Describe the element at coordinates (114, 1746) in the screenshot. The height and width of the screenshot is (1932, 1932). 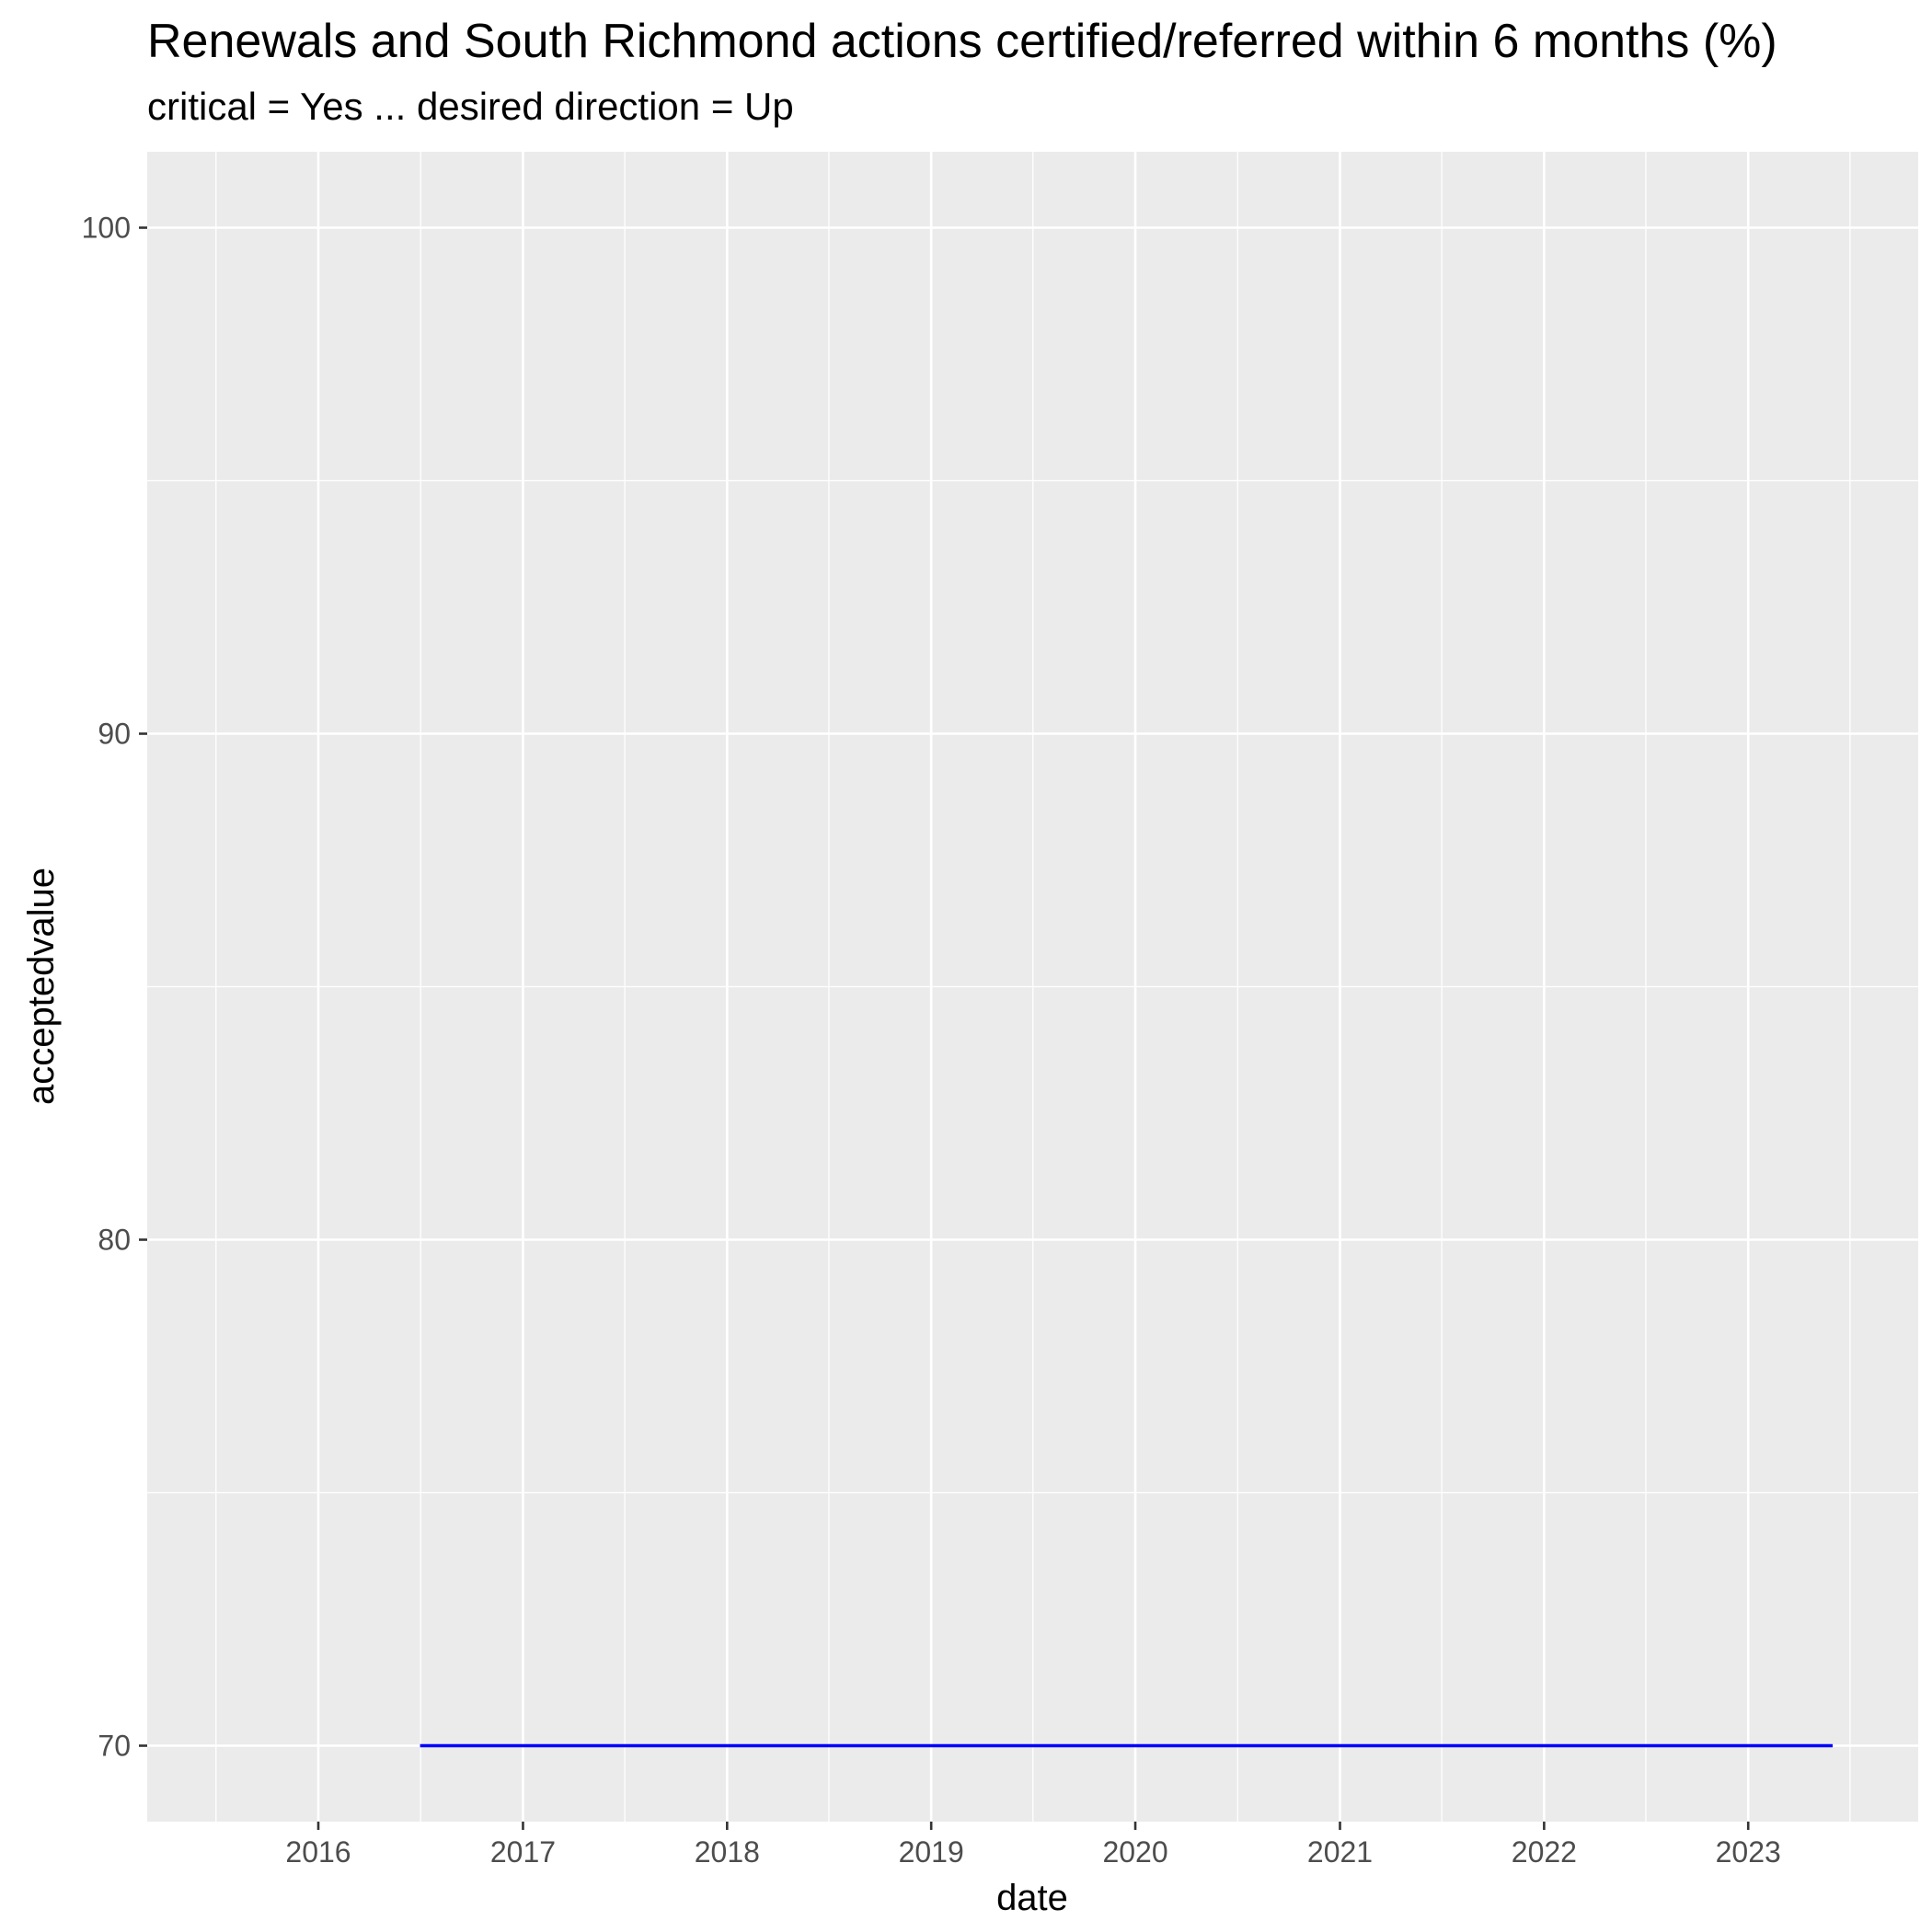
I see `y-tick-label: 70` at that location.